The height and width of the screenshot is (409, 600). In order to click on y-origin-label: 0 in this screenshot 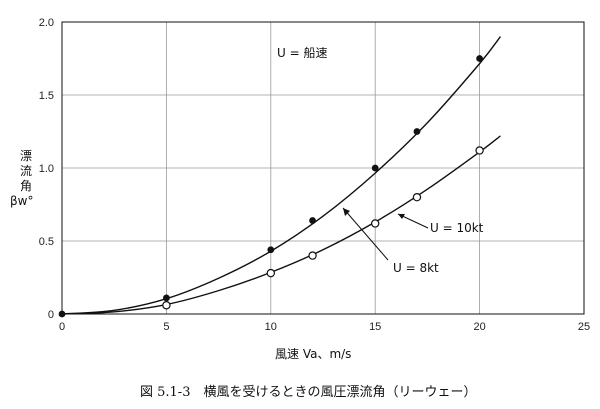, I will do `click(51, 315)`.